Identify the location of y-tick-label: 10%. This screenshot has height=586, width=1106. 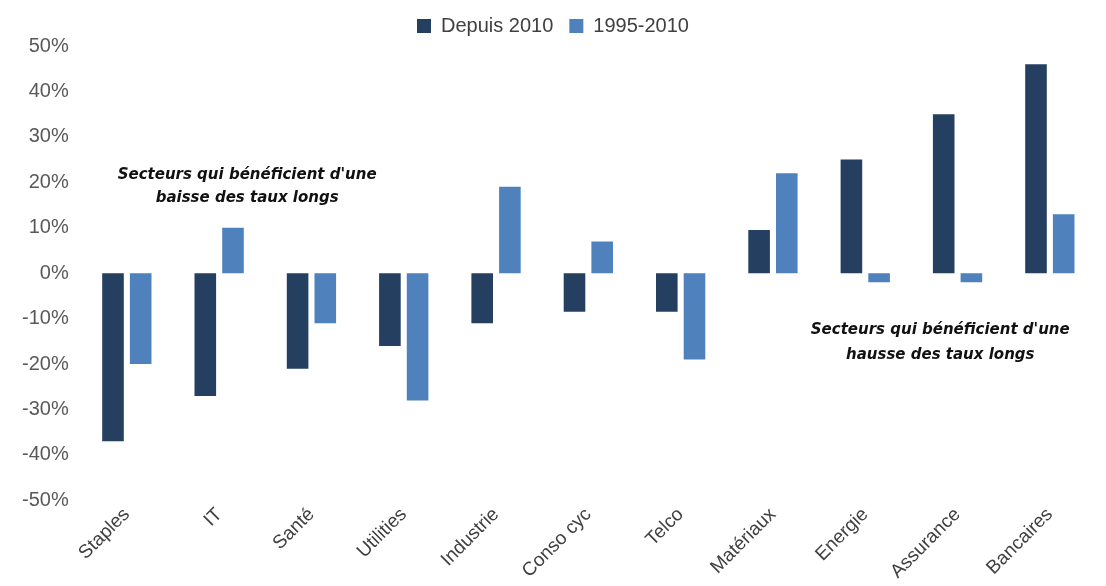
(48, 226).